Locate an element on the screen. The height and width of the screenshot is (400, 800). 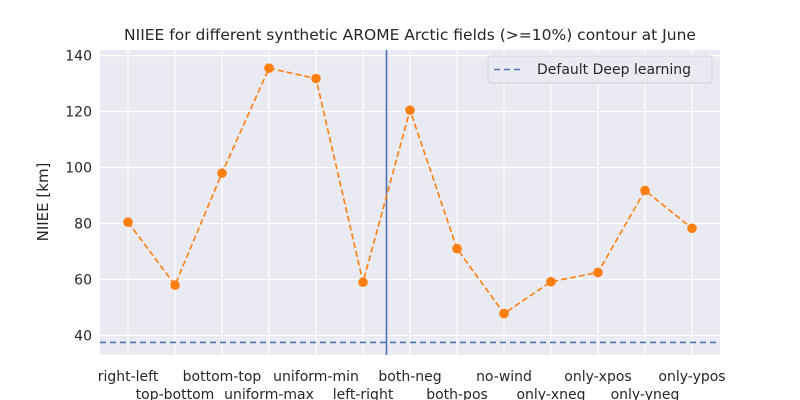
x-tick-label: no-wind is located at coordinates (504, 377).